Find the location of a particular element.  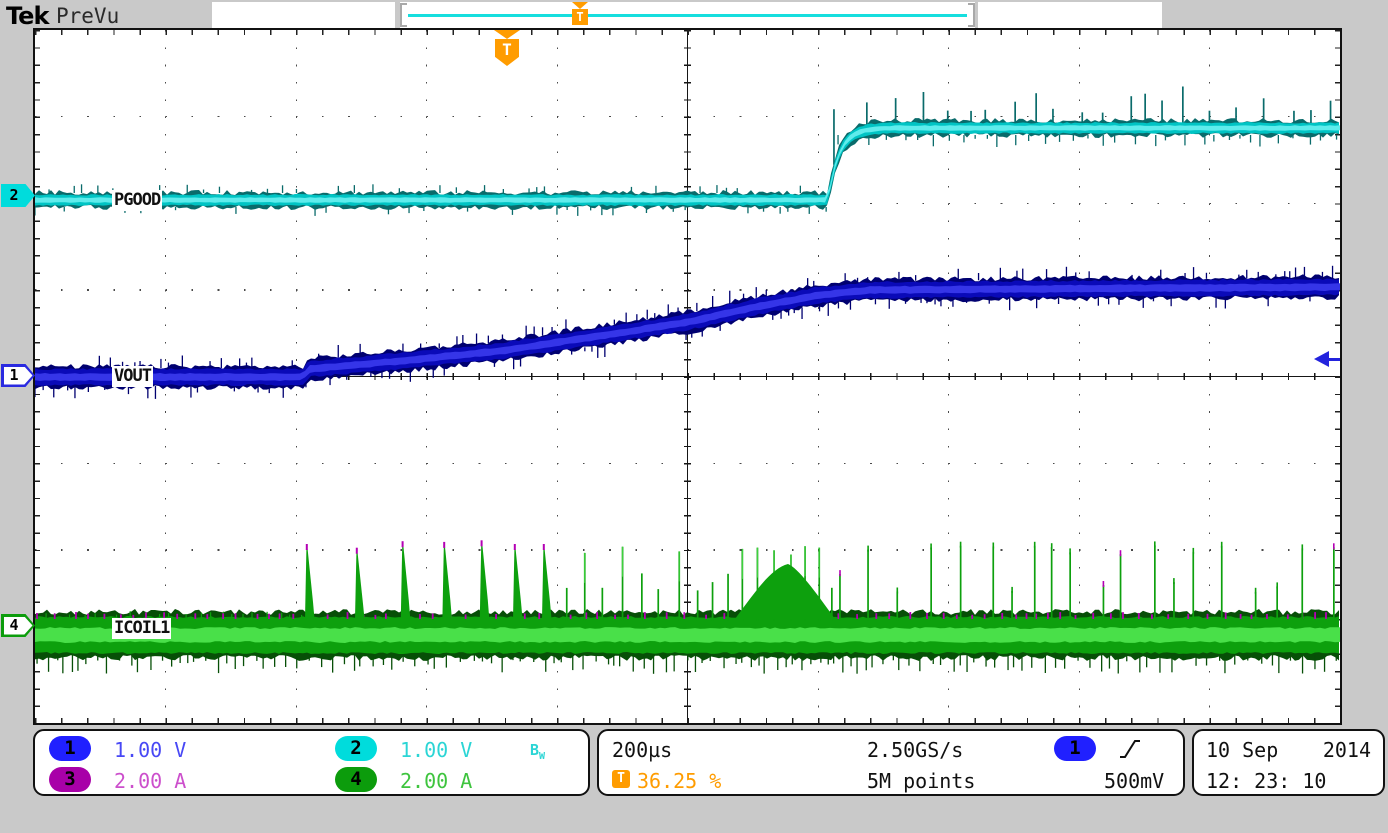

channel-1-arrow-number: 1 is located at coordinates (14, 375).